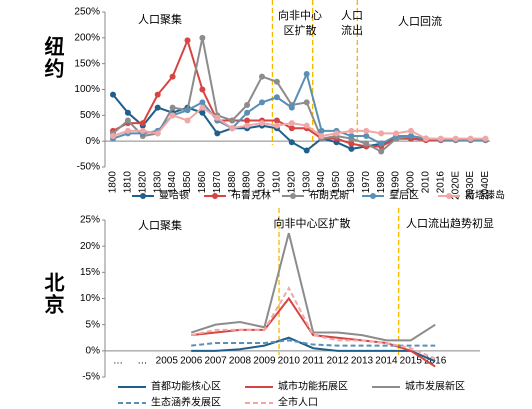  I want to click on annotation: 向非中心, so click(300, 15).